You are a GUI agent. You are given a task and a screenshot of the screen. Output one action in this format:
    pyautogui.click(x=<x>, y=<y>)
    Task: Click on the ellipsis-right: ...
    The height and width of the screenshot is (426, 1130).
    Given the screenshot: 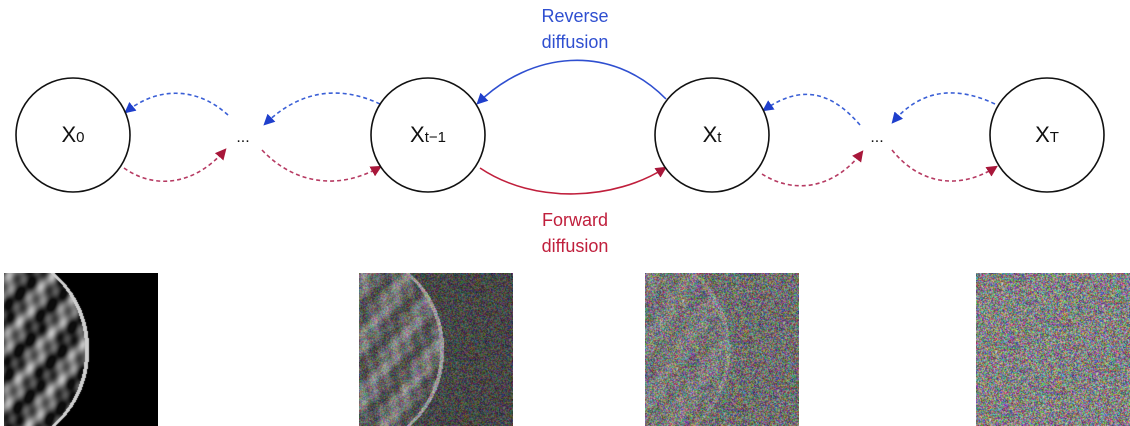 What is the action you would take?
    pyautogui.click(x=876, y=137)
    